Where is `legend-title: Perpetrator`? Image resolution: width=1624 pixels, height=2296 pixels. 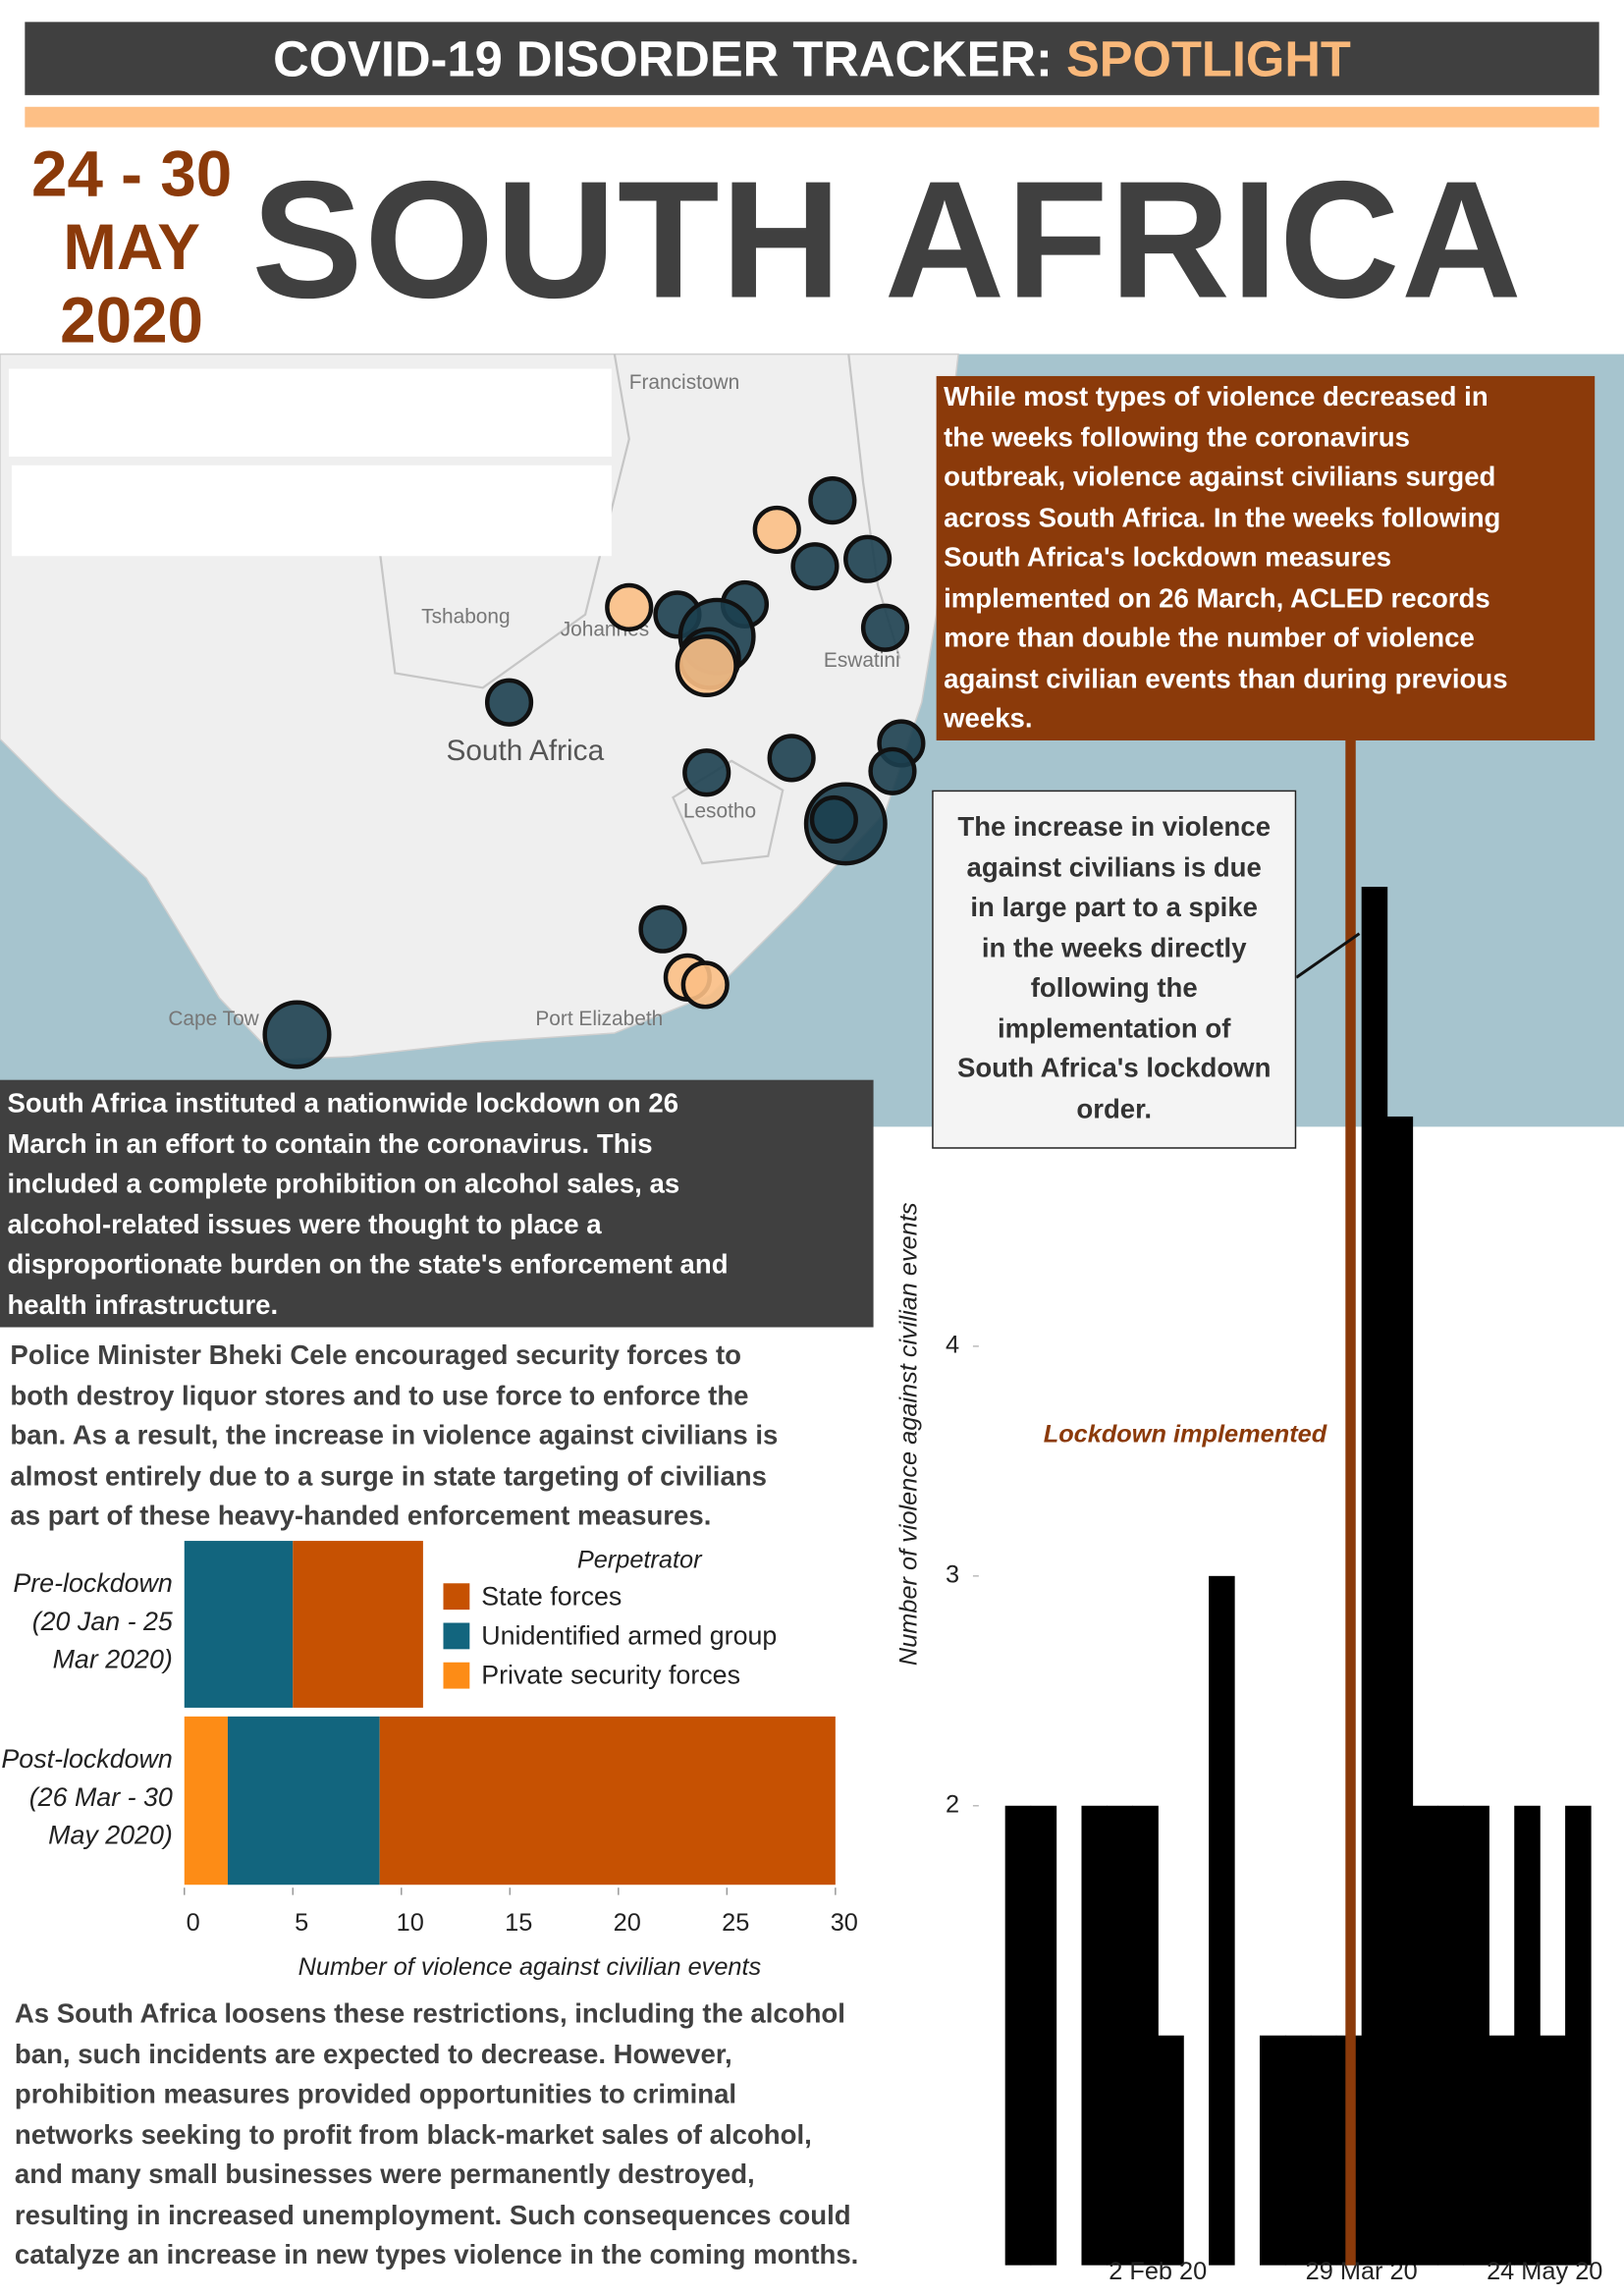 legend-title: Perpetrator is located at coordinates (640, 1560).